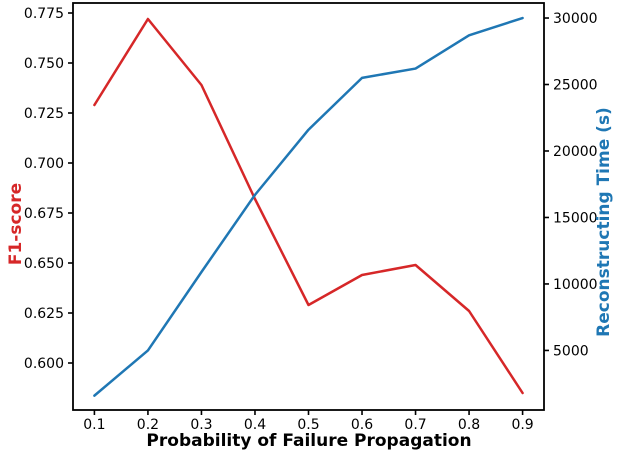  What do you see at coordinates (16, 224) in the screenshot?
I see `left-y-axis-label: F1-score` at bounding box center [16, 224].